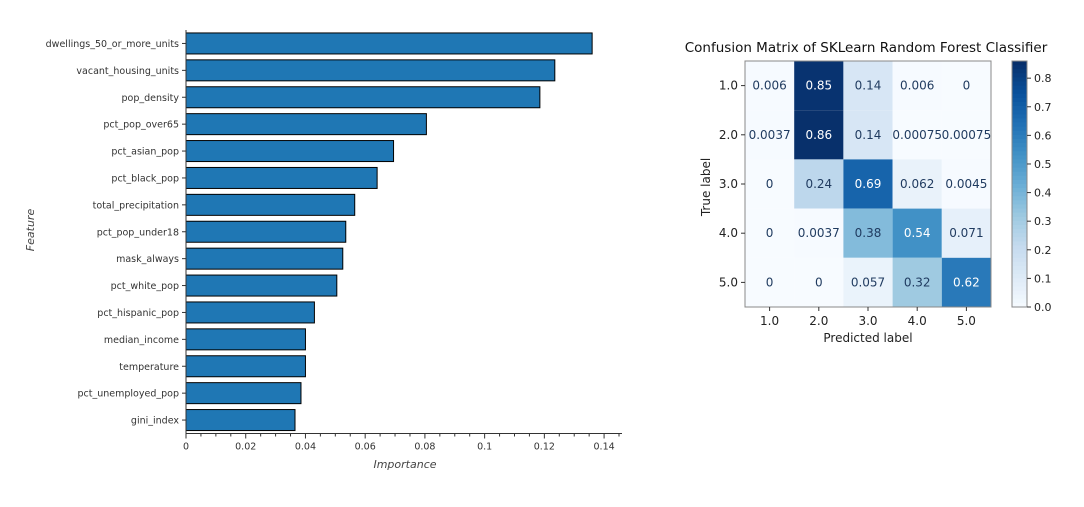 The height and width of the screenshot is (507, 1084). I want to click on importance-tick-label: 0.14, so click(604, 447).